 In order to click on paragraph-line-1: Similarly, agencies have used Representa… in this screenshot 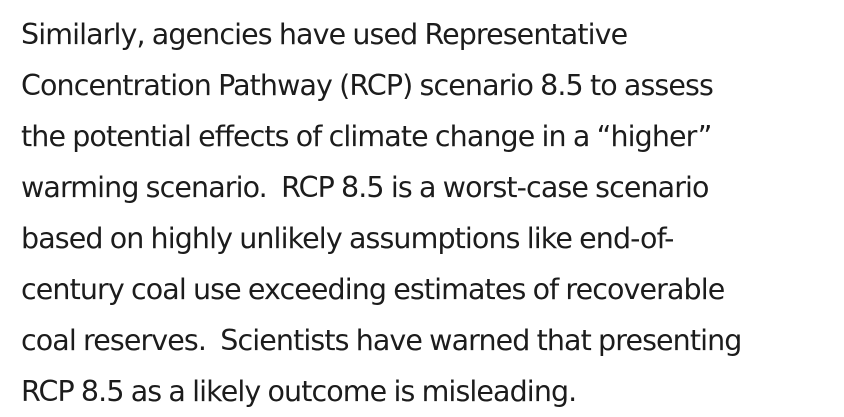, I will do `click(324, 34)`.